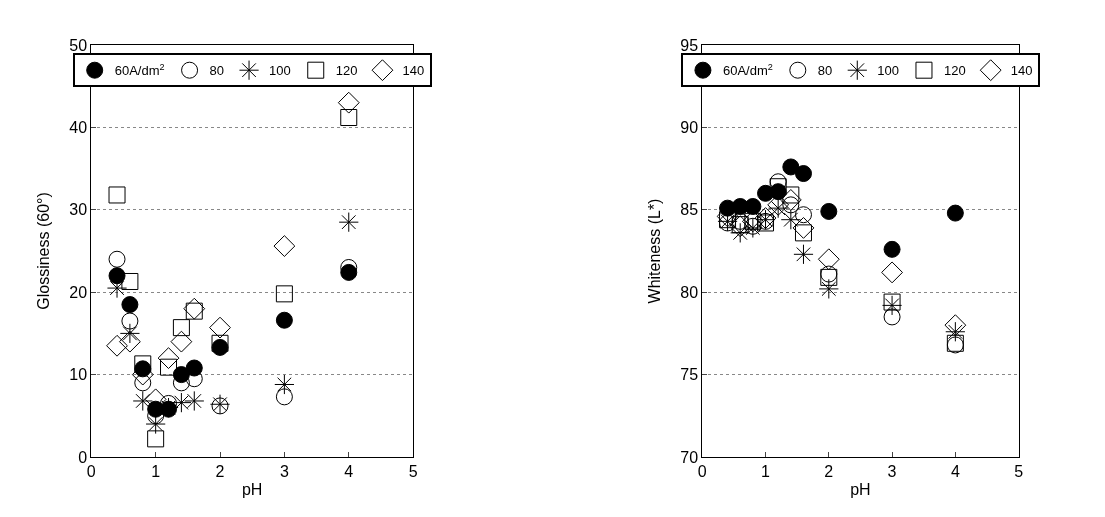 This screenshot has width=1105, height=517. I want to click on y-tick-label: 75, so click(689, 375).